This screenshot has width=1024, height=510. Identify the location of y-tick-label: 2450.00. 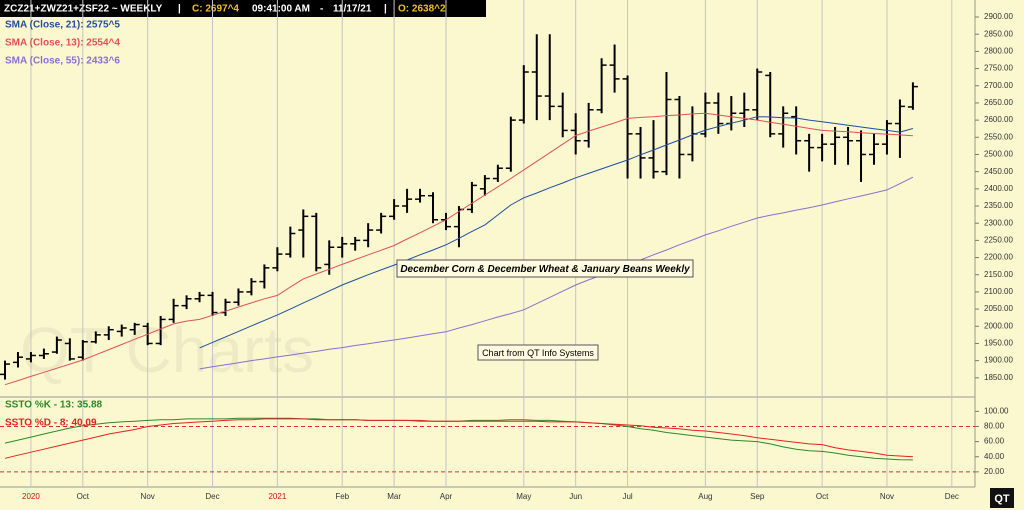
(998, 171).